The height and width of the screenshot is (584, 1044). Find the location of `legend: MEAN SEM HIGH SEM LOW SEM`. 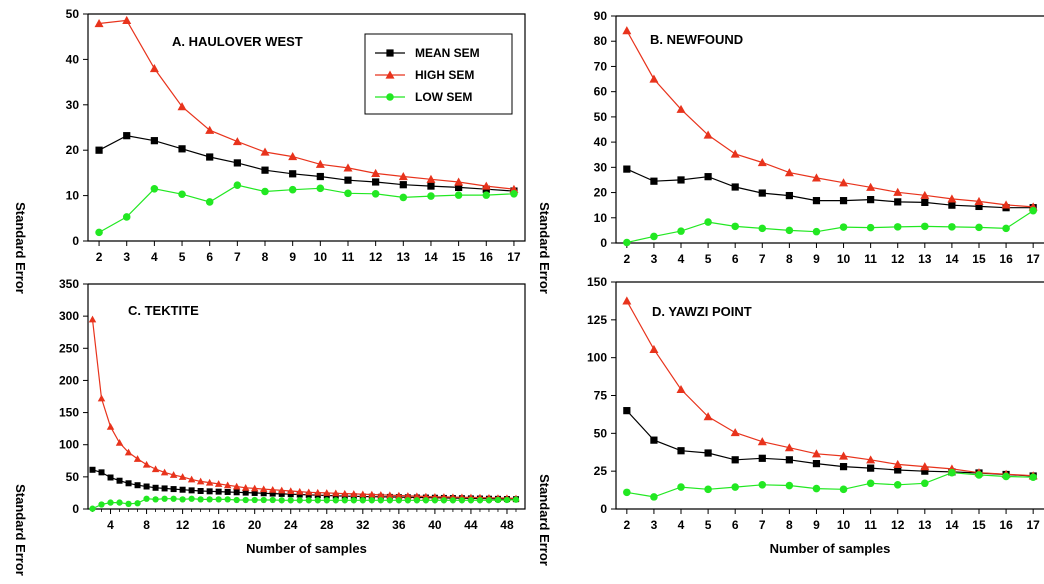

legend: MEAN SEM HIGH SEM LOW SEM is located at coordinates (438, 74).